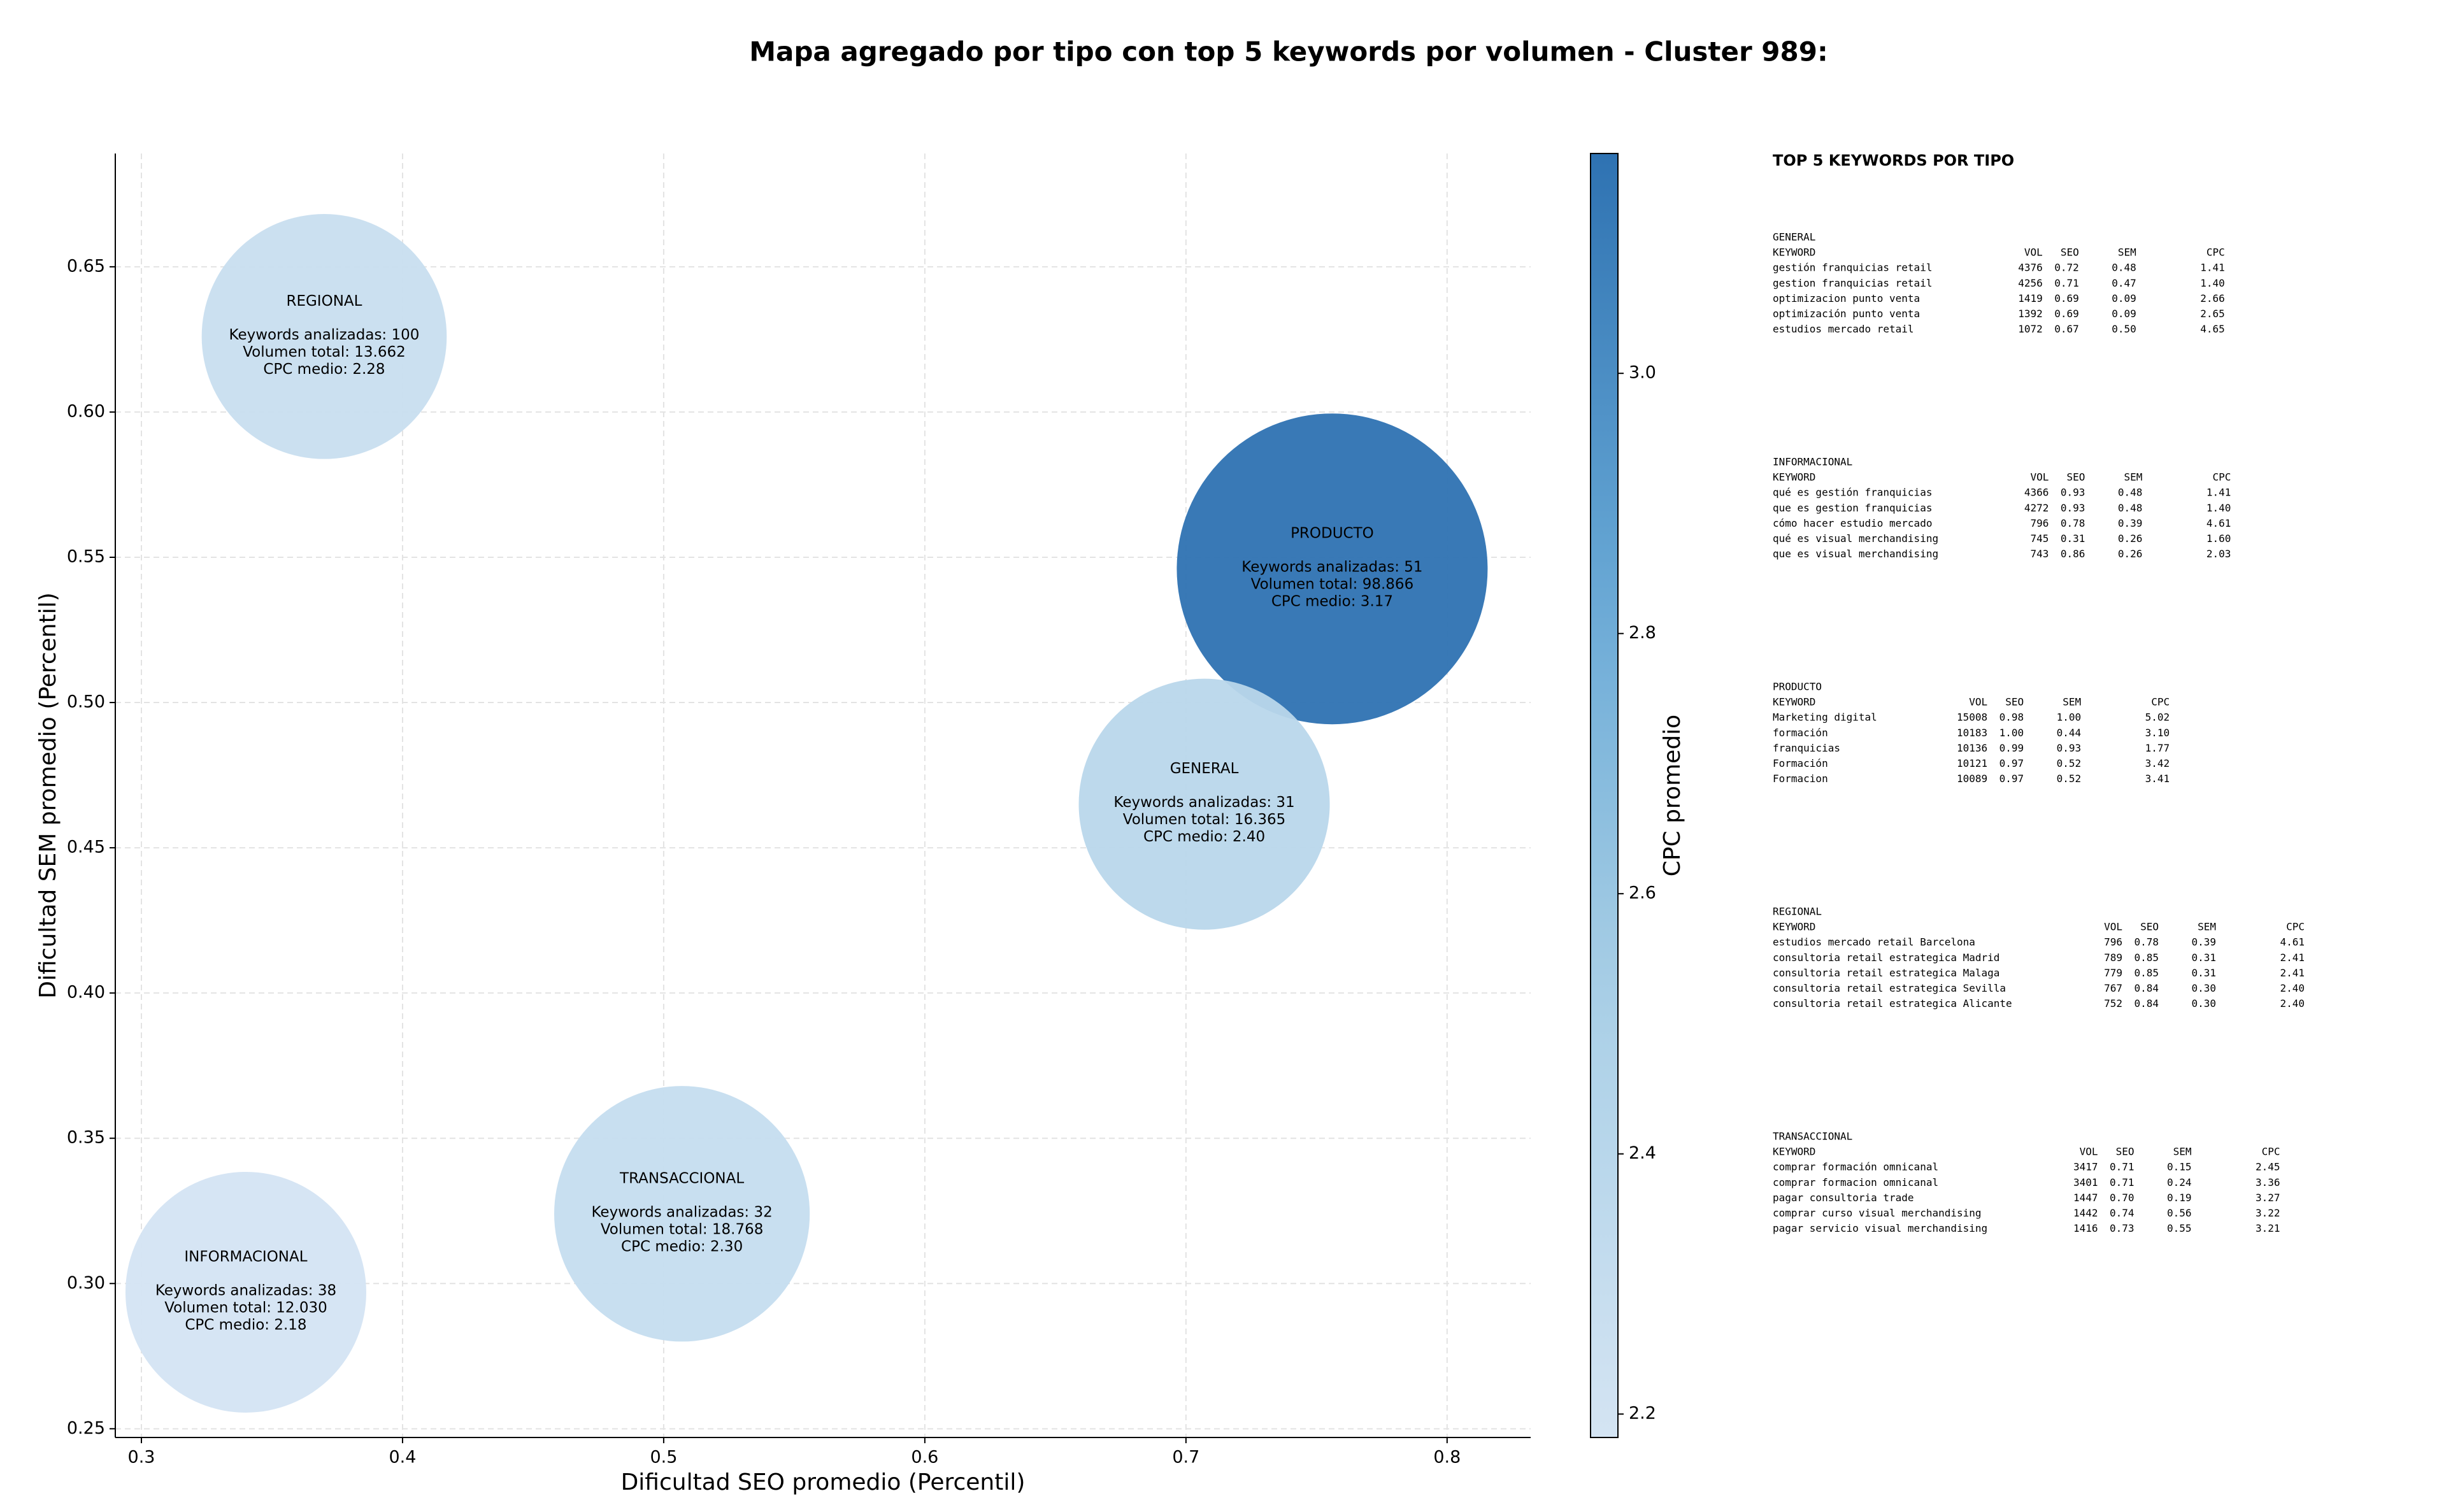 This screenshot has height=1512, width=2446. I want to click on table-cell: franquicias, so click(1807, 748).